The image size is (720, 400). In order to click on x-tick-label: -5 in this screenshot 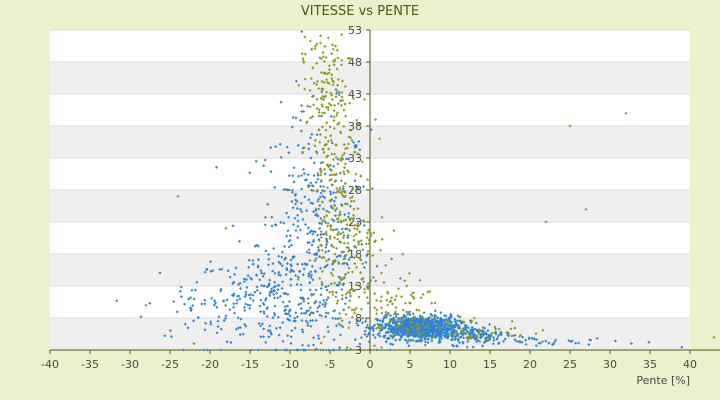, I will do `click(330, 364)`.